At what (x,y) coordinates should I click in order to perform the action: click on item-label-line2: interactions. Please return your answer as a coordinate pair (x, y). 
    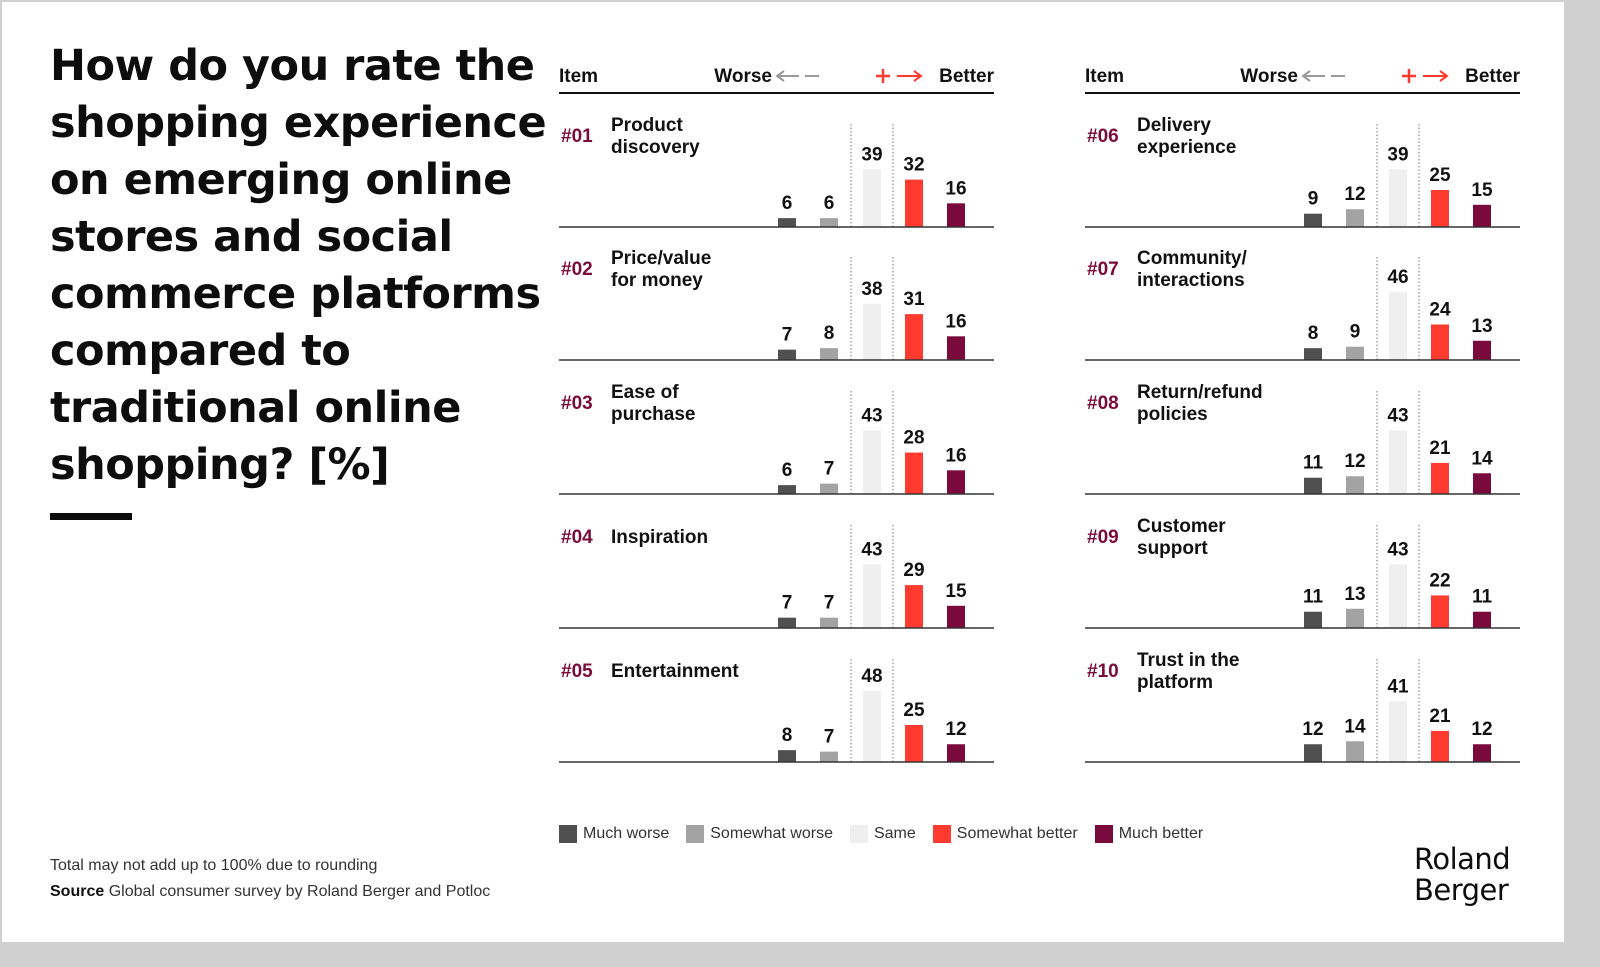
    Looking at the image, I should click on (1191, 280).